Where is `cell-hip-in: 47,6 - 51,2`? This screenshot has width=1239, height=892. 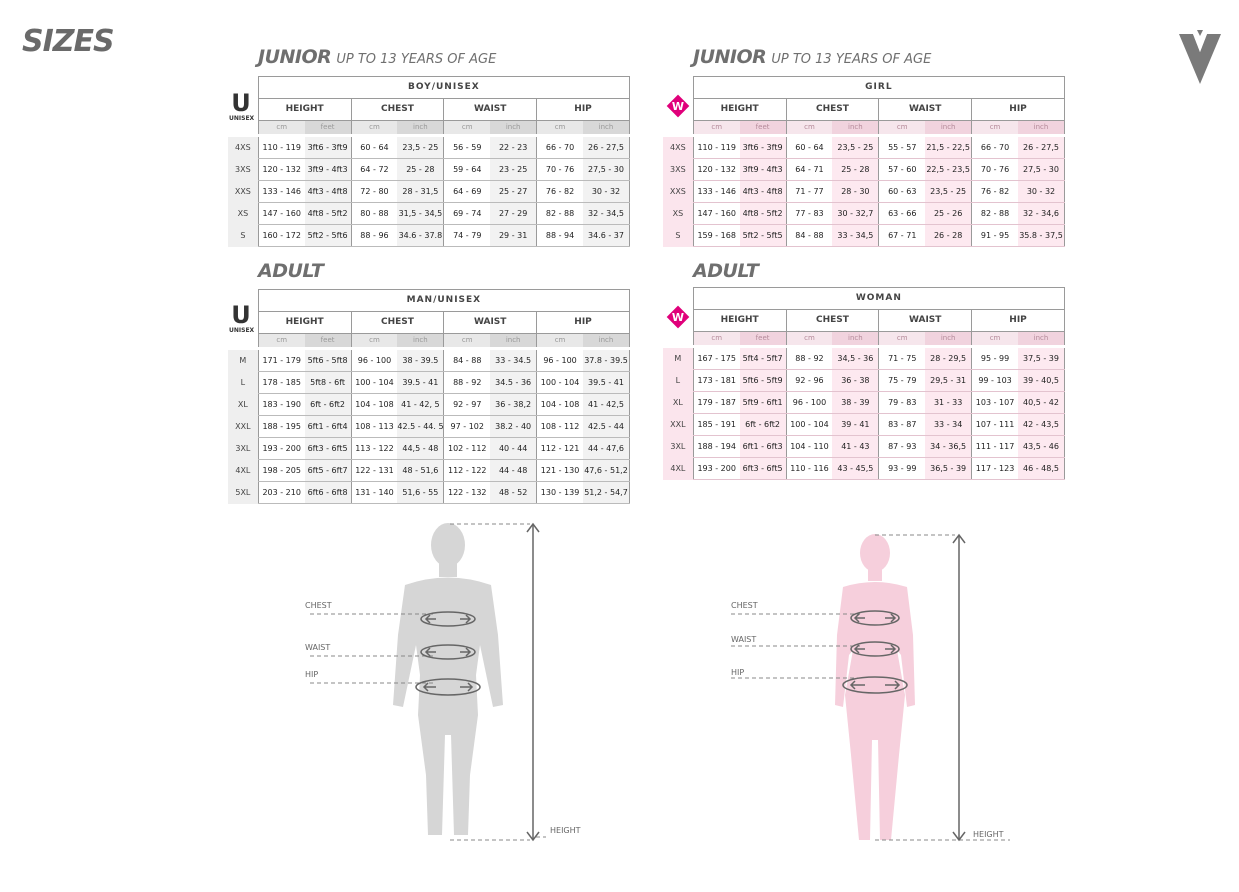 cell-hip-in: 47,6 - 51,2 is located at coordinates (606, 470).